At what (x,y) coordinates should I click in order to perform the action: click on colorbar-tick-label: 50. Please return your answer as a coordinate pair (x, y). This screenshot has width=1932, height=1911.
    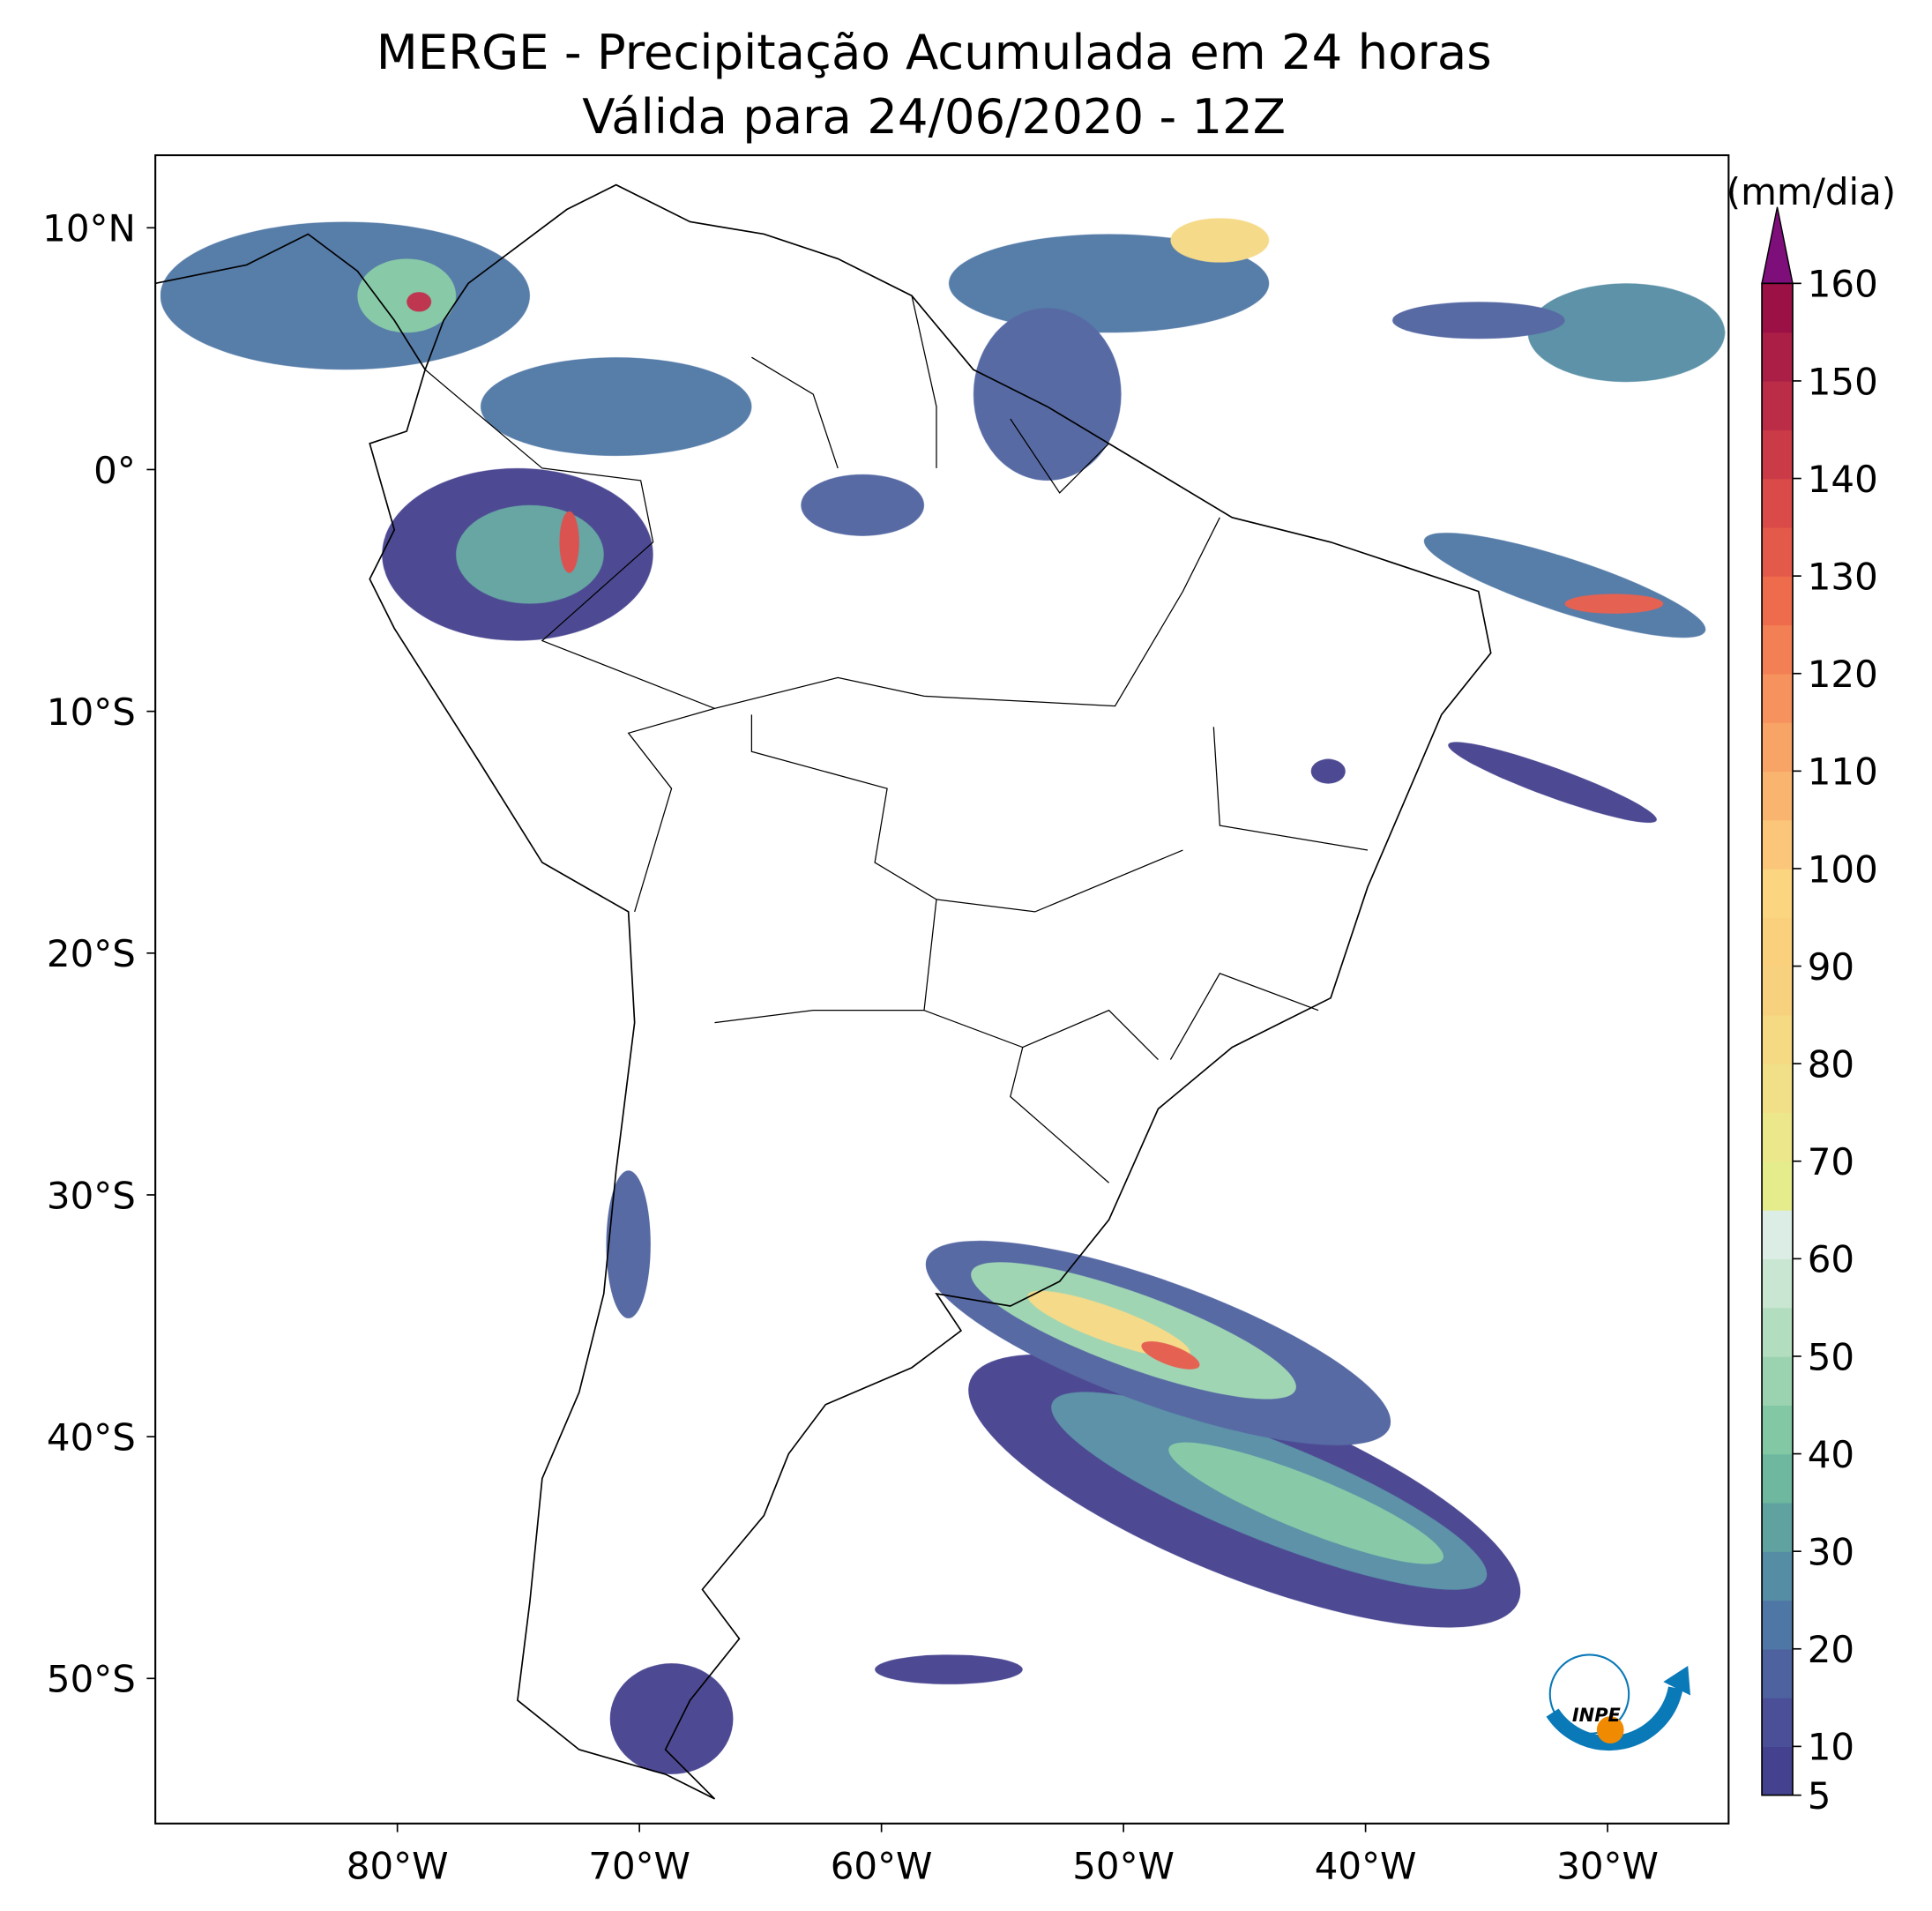
    Looking at the image, I should click on (1831, 1357).